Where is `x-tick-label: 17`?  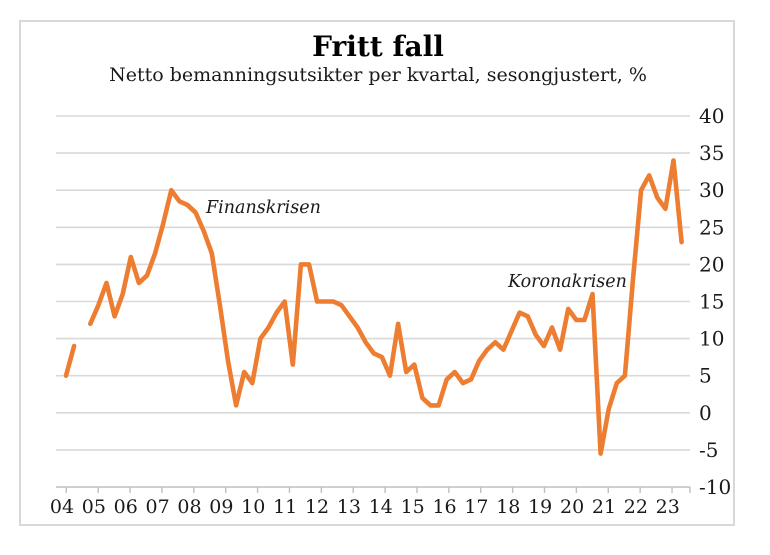
x-tick-label: 17 is located at coordinates (476, 507).